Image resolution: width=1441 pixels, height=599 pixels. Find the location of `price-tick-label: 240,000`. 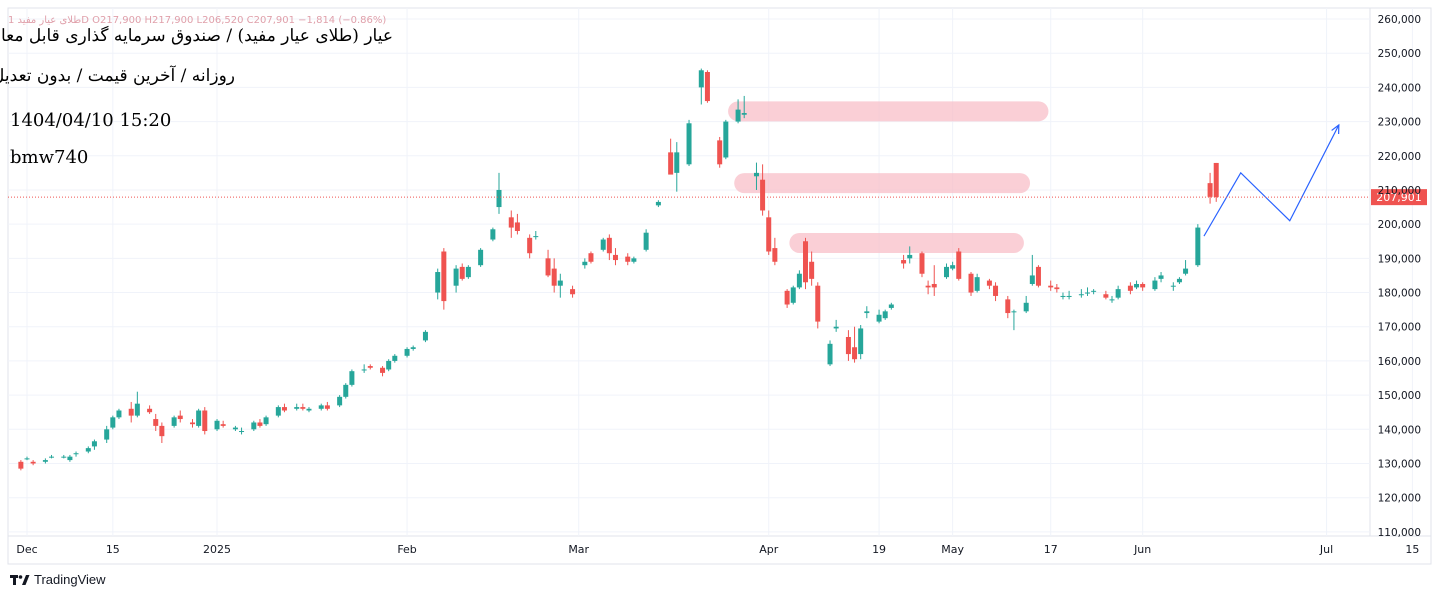

price-tick-label: 240,000 is located at coordinates (1399, 88).